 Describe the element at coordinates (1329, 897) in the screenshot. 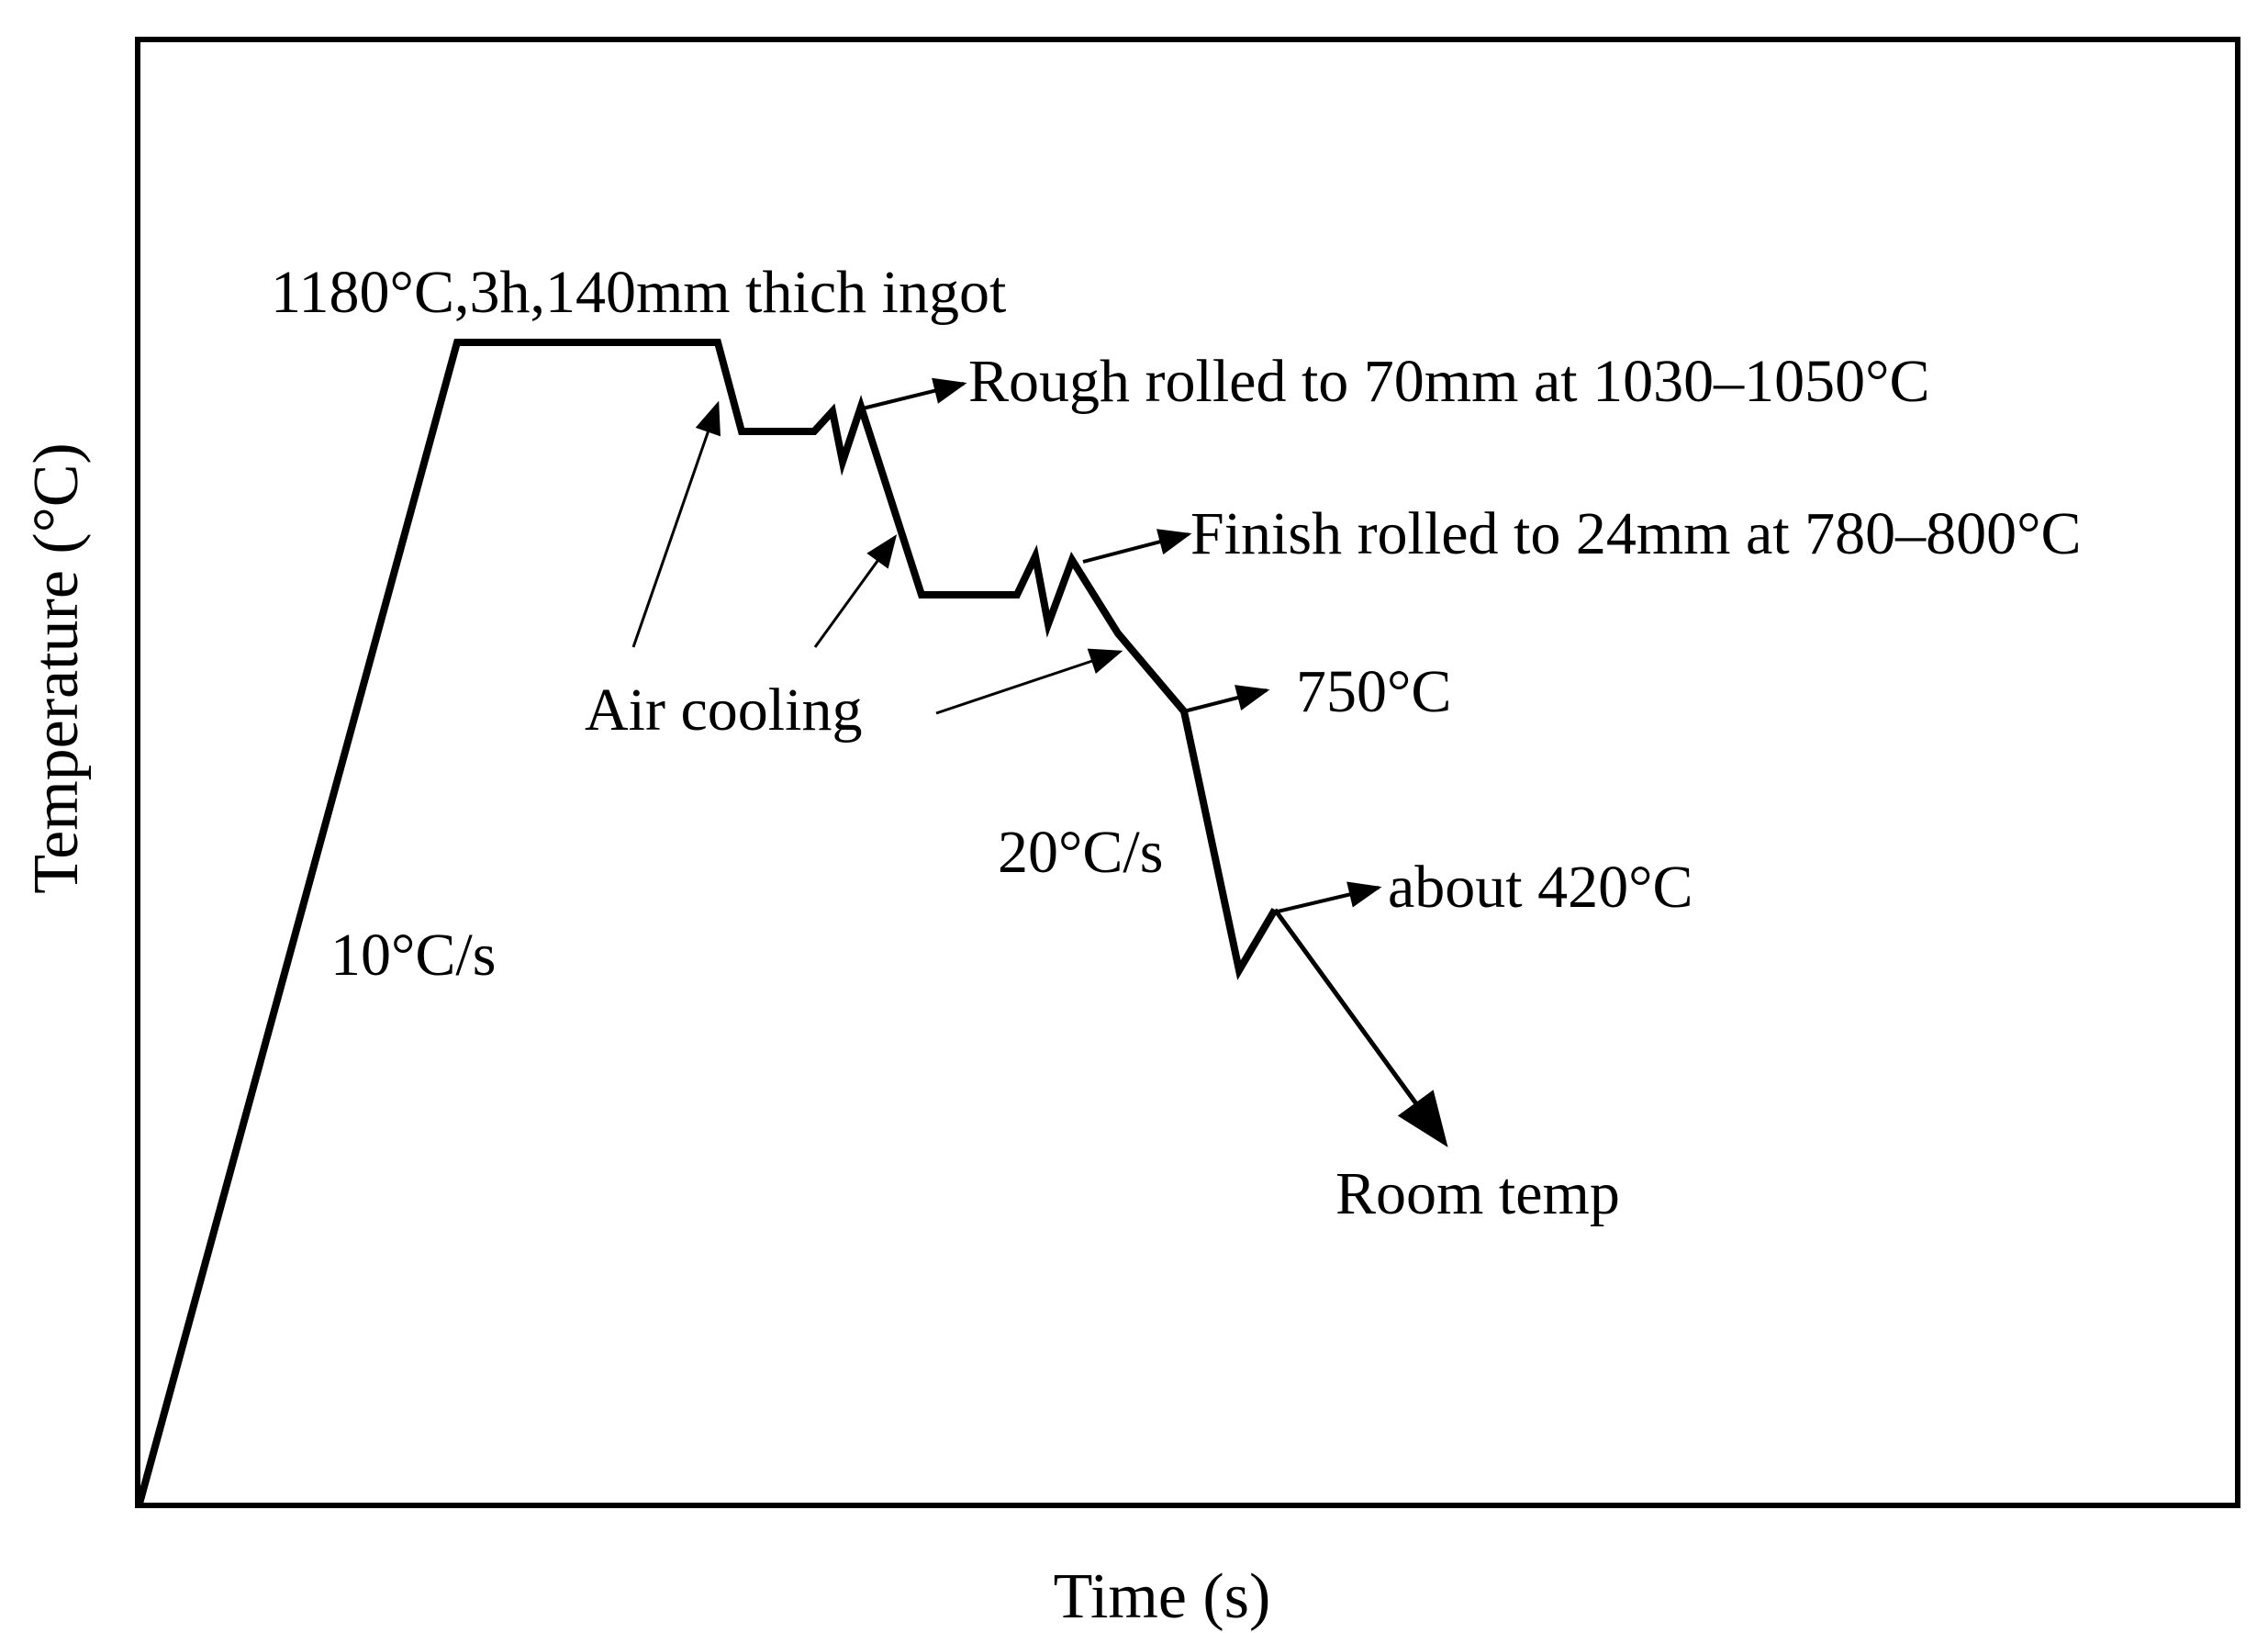

I see `temp-420-arrow` at that location.